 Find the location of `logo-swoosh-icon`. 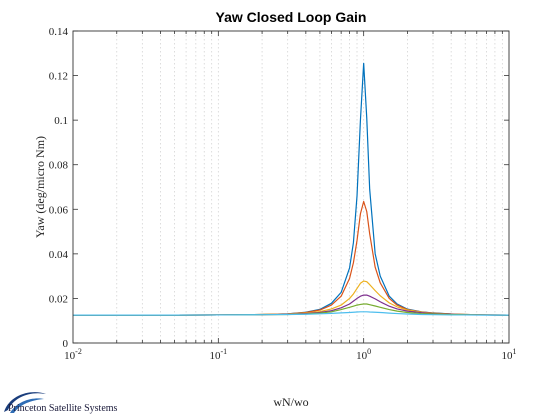

logo-swoosh-icon is located at coordinates (25, 402).